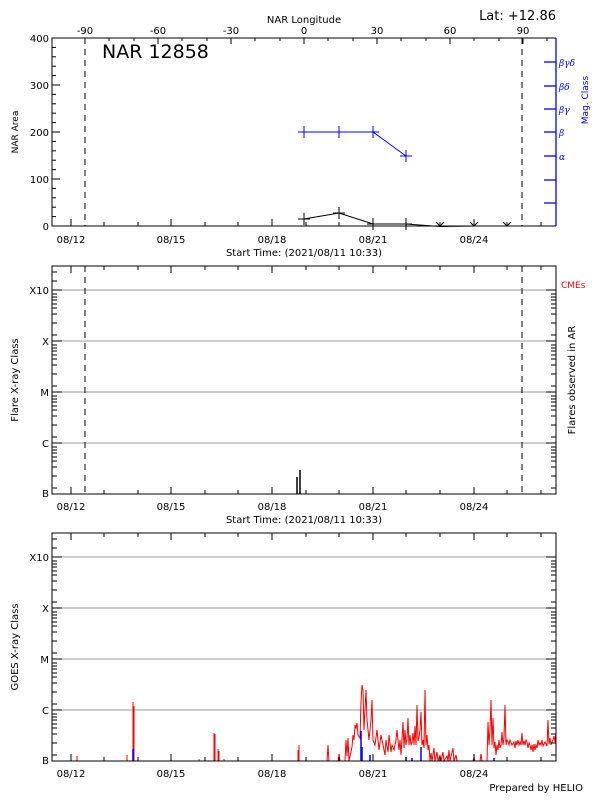 The image size is (600, 800). Describe the element at coordinates (39, 39) in the screenshot. I see `area-y-tick-label: 400` at that location.